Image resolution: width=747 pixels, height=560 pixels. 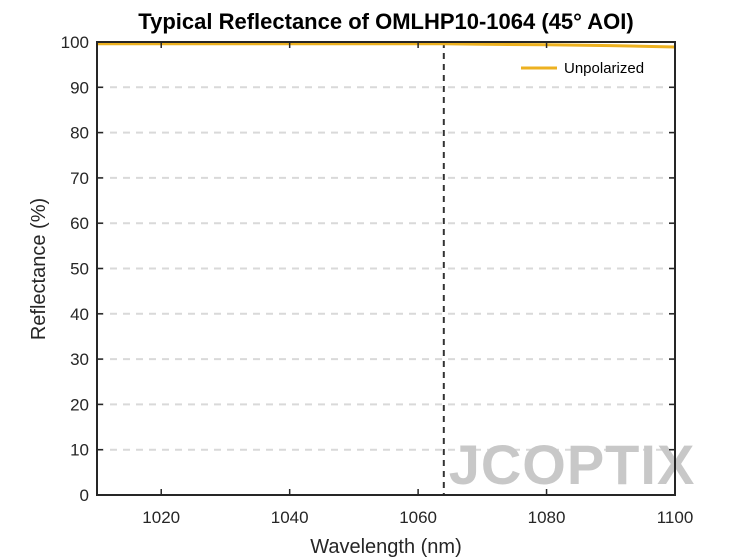 What do you see at coordinates (79, 404) in the screenshot?
I see `y-tick-label-20: 20` at bounding box center [79, 404].